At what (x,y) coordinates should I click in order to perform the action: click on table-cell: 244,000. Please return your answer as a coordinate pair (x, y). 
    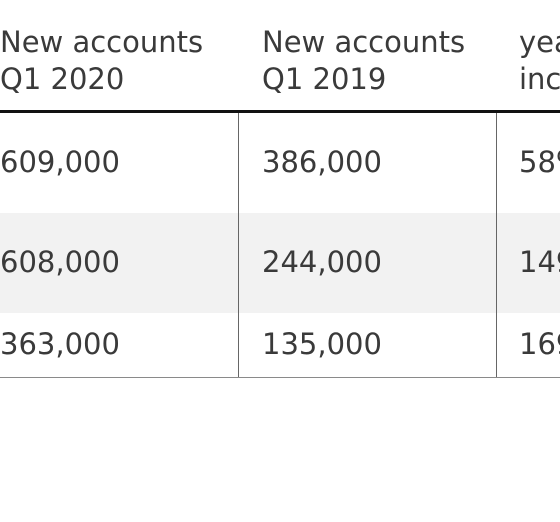
    Looking at the image, I should click on (322, 262).